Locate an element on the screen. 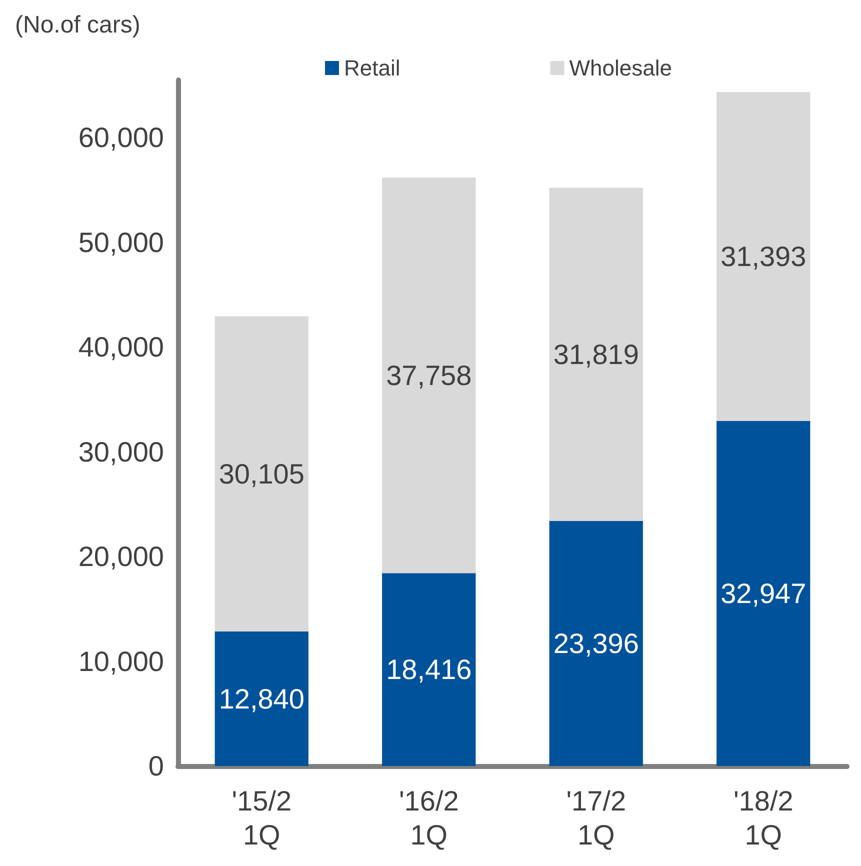 This screenshot has width=861, height=866. x-tick-label: '17/2 1Q is located at coordinates (596, 818).